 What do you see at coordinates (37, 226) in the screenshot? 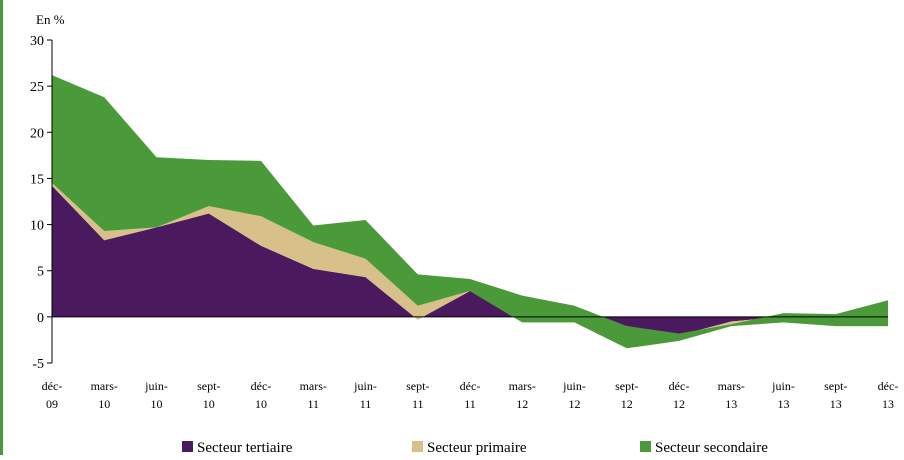
I see `y-tick-label: 10` at bounding box center [37, 226].